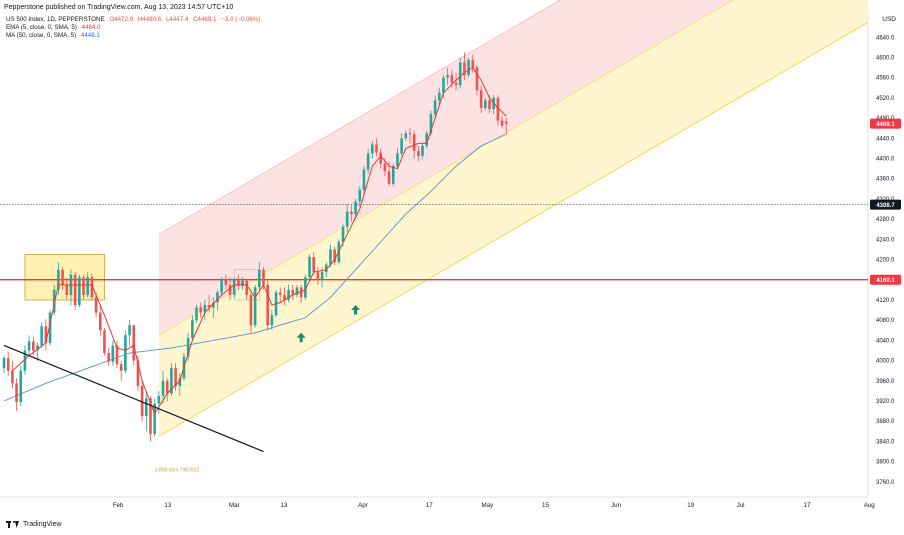  What do you see at coordinates (885, 382) in the screenshot?
I see `price-tick-5: 3960.0` at bounding box center [885, 382].